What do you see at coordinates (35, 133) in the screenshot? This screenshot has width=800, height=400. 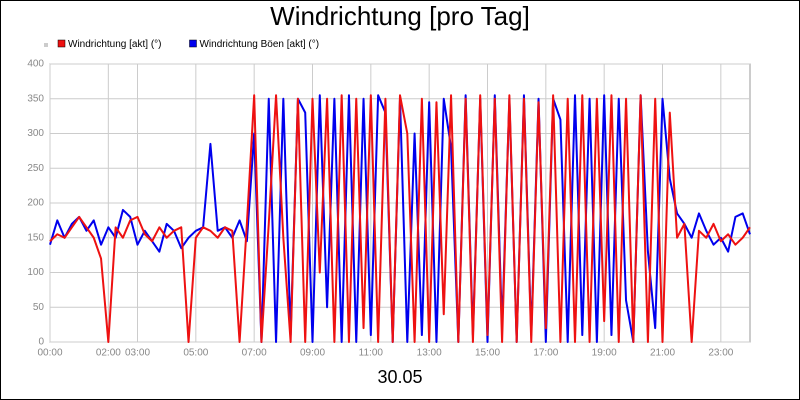 I see `y-tick-label: 300` at bounding box center [35, 133].